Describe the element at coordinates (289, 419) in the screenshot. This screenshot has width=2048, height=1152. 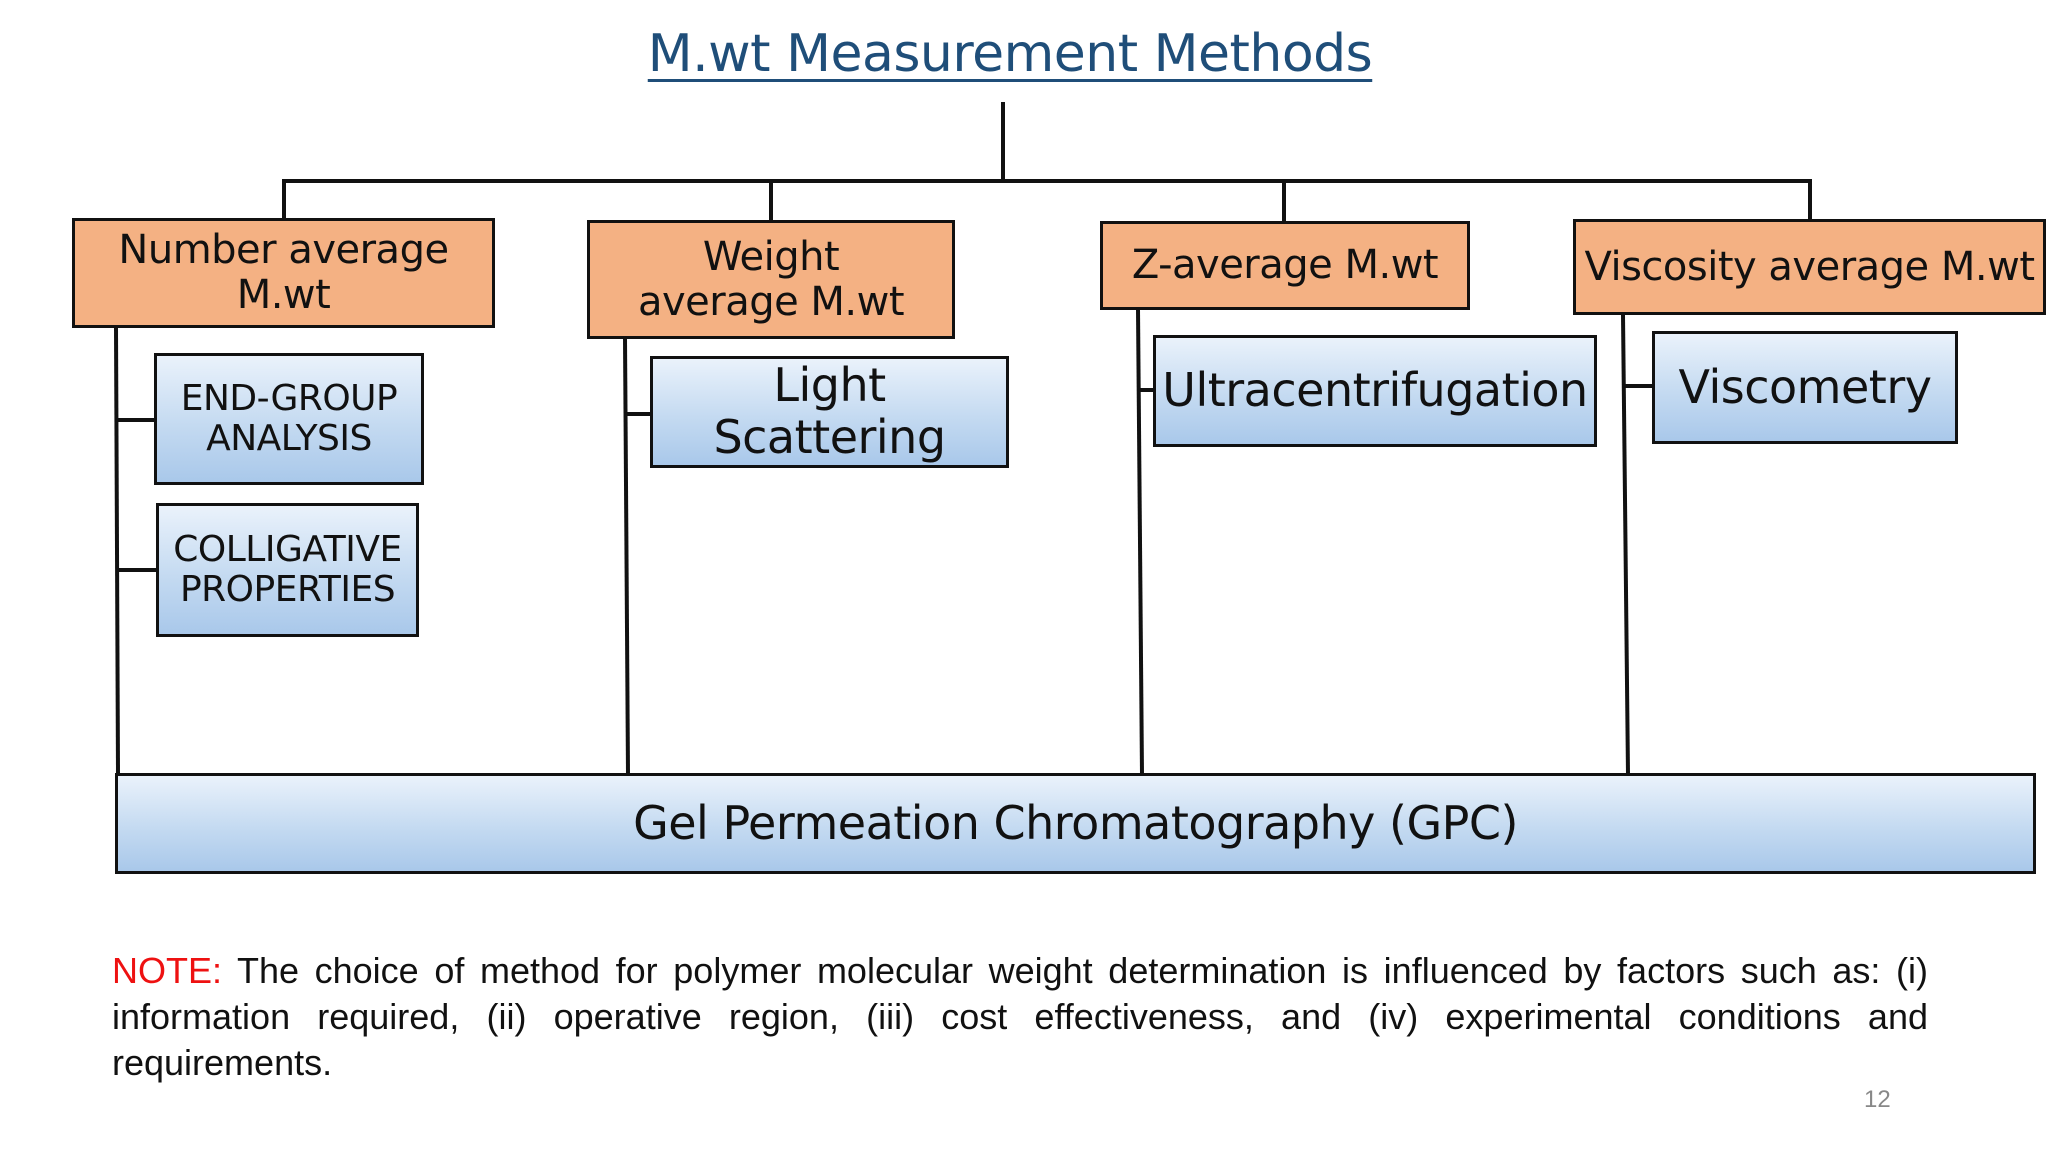
I see `end-group-analysis-box: END-GROUP ANALYSIS` at that location.